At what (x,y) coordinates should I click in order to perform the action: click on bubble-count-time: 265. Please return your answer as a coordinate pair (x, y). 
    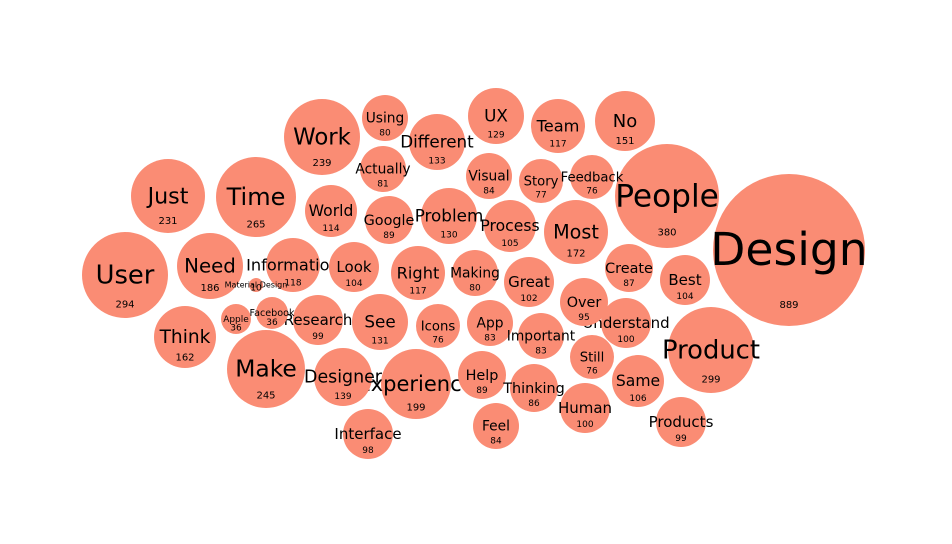
    Looking at the image, I should click on (255, 224).